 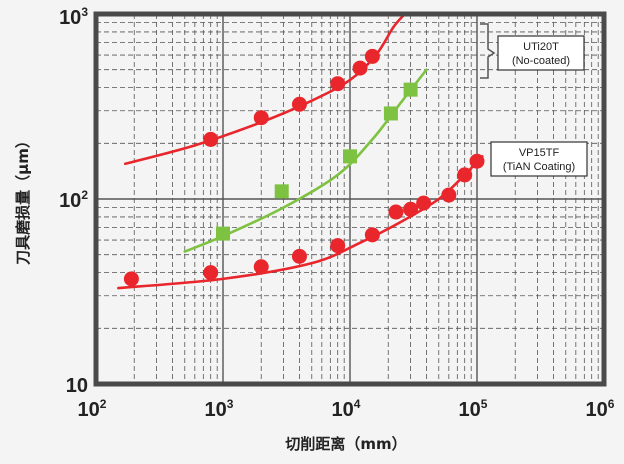 I want to click on x-tick-label: 10⁴, so click(x=346, y=409).